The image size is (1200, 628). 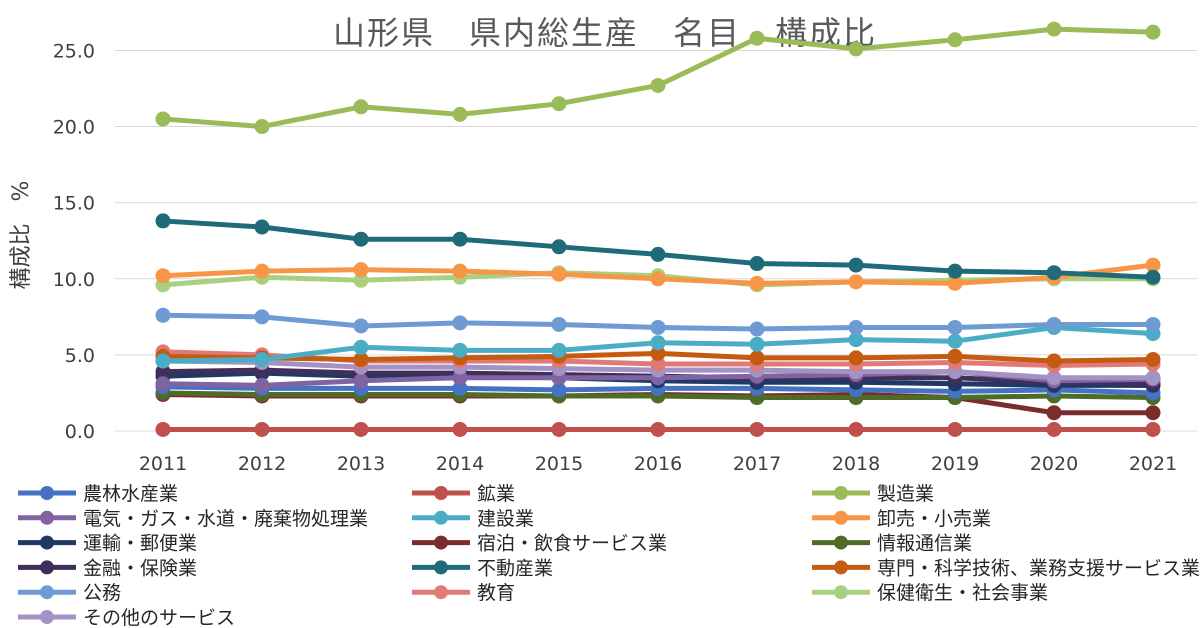 I want to click on legend-label: 専門・科学技術、業務支援サービス業, so click(x=1038, y=568).